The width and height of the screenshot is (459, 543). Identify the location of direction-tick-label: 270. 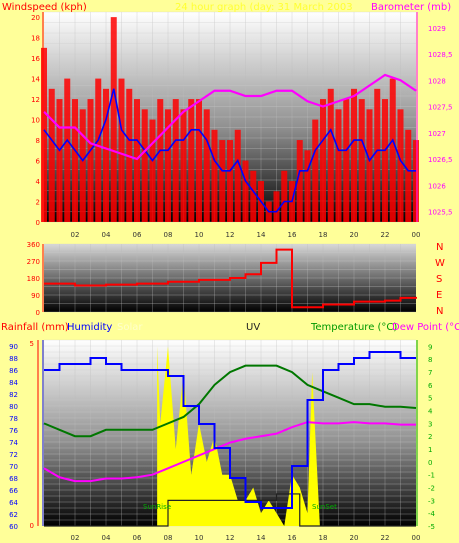
(33, 262).